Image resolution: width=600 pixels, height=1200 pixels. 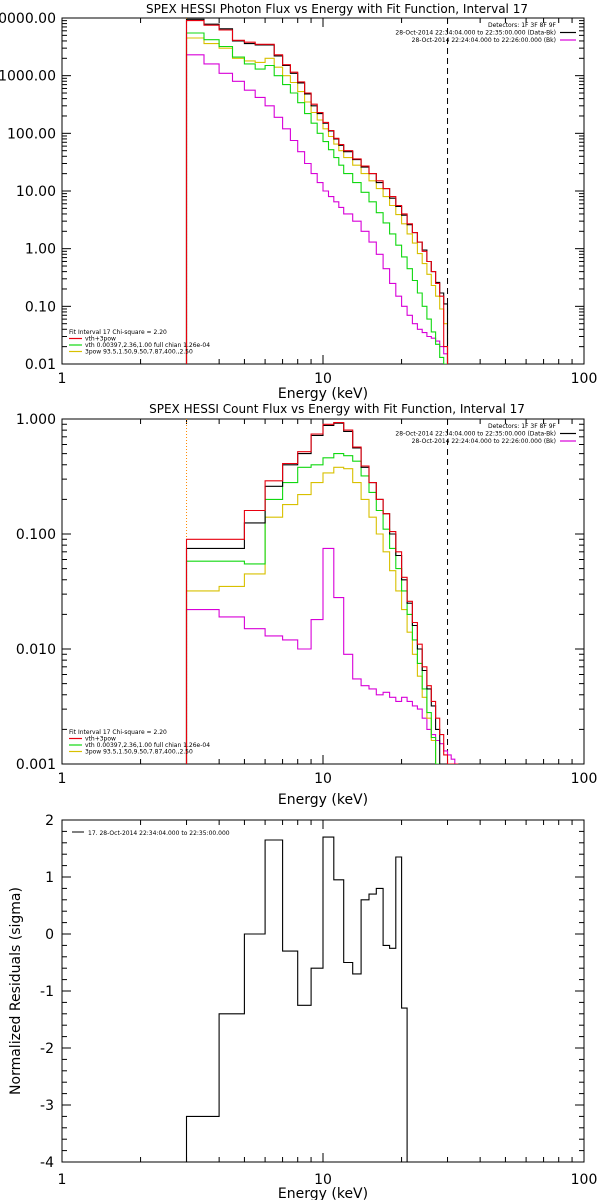 What do you see at coordinates (317, 209) in the screenshot?
I see `series-bk-line` at bounding box center [317, 209].